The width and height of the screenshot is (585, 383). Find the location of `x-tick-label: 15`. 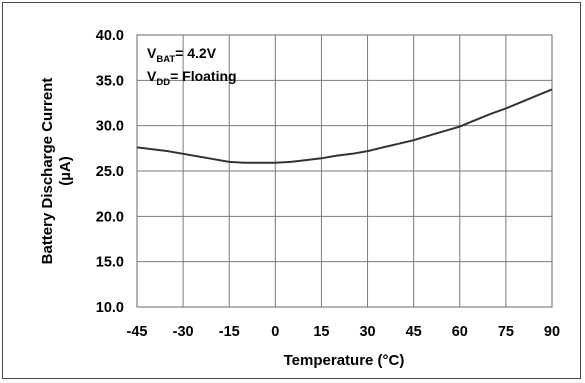

x-tick-label: 15 is located at coordinates (321, 332).